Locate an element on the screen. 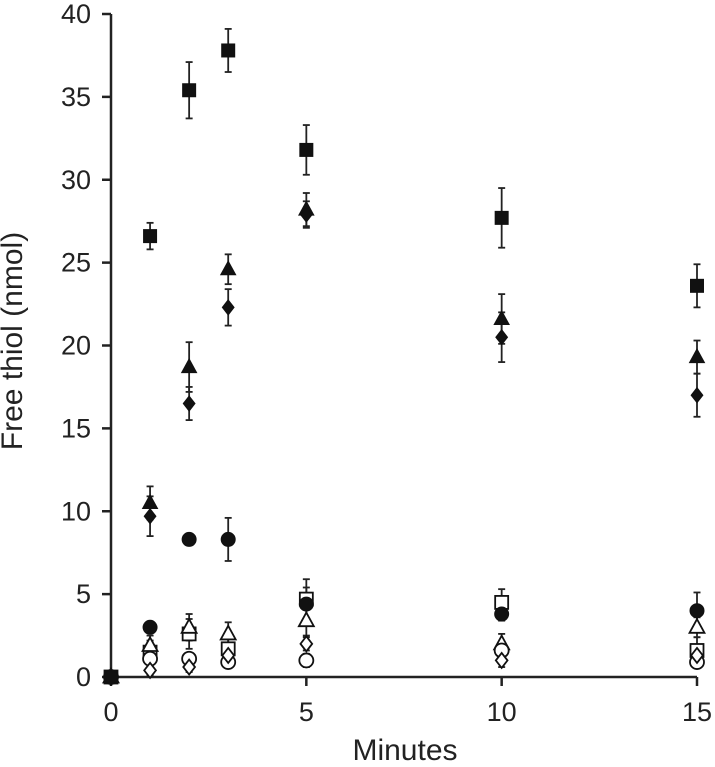  y-tick-label: 30 is located at coordinates (76, 180).